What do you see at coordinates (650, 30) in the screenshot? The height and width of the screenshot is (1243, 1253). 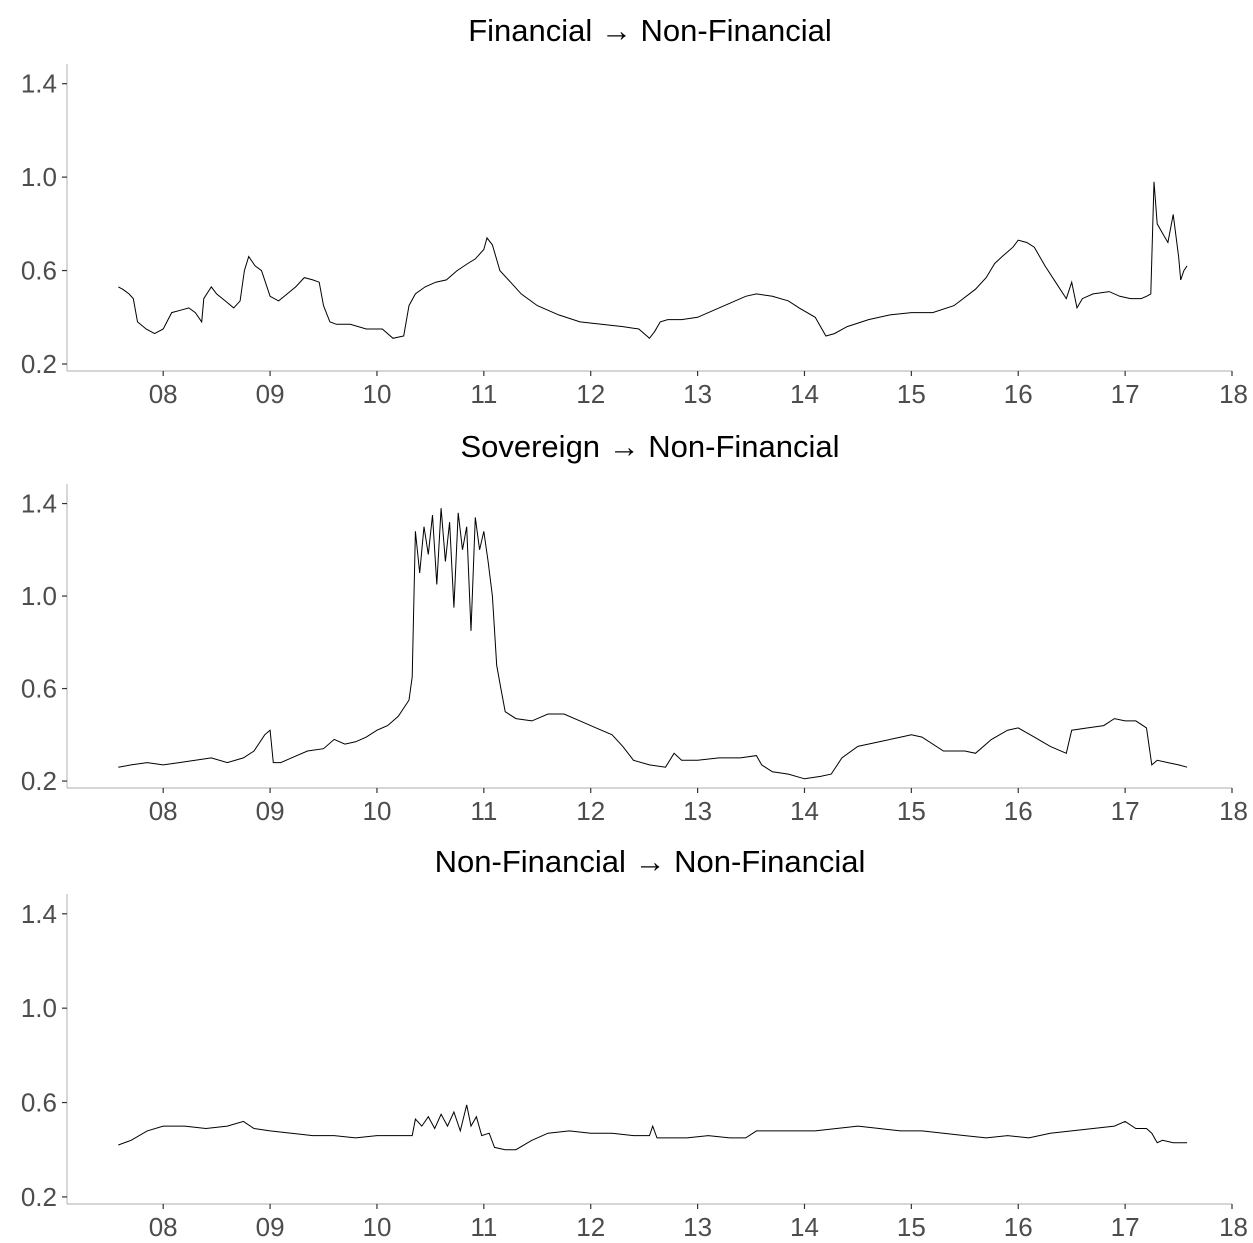 I see `panel-title: Financial → Non-Financial` at bounding box center [650, 30].